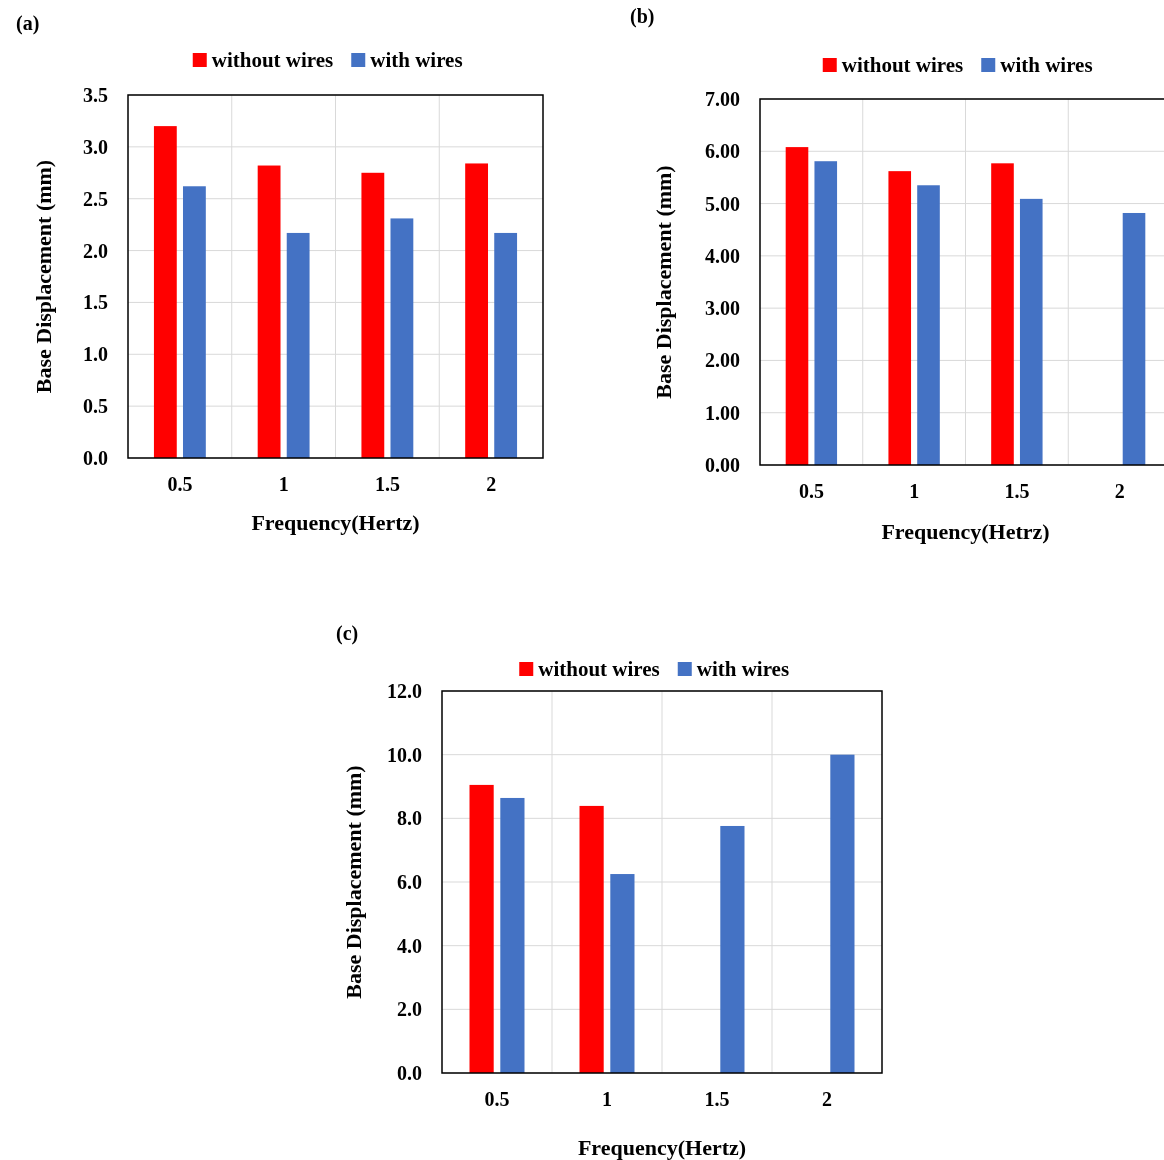  What do you see at coordinates (95, 198) in the screenshot?
I see `y-tick-label: 2.5` at bounding box center [95, 198].